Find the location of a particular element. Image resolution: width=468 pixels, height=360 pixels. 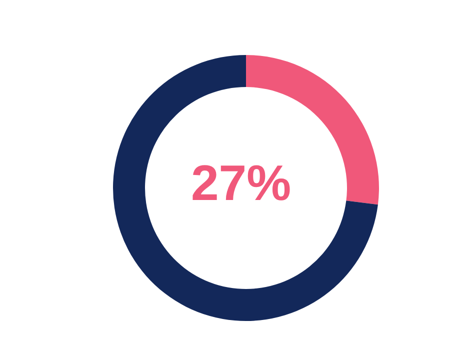

text: 27% is located at coordinates (241, 183).